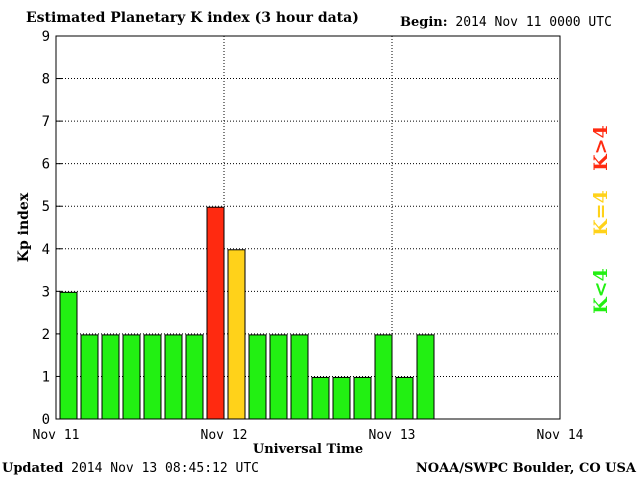 The width and height of the screenshot is (640, 480). I want to click on x-tick-label: Nov 12, so click(224, 435).